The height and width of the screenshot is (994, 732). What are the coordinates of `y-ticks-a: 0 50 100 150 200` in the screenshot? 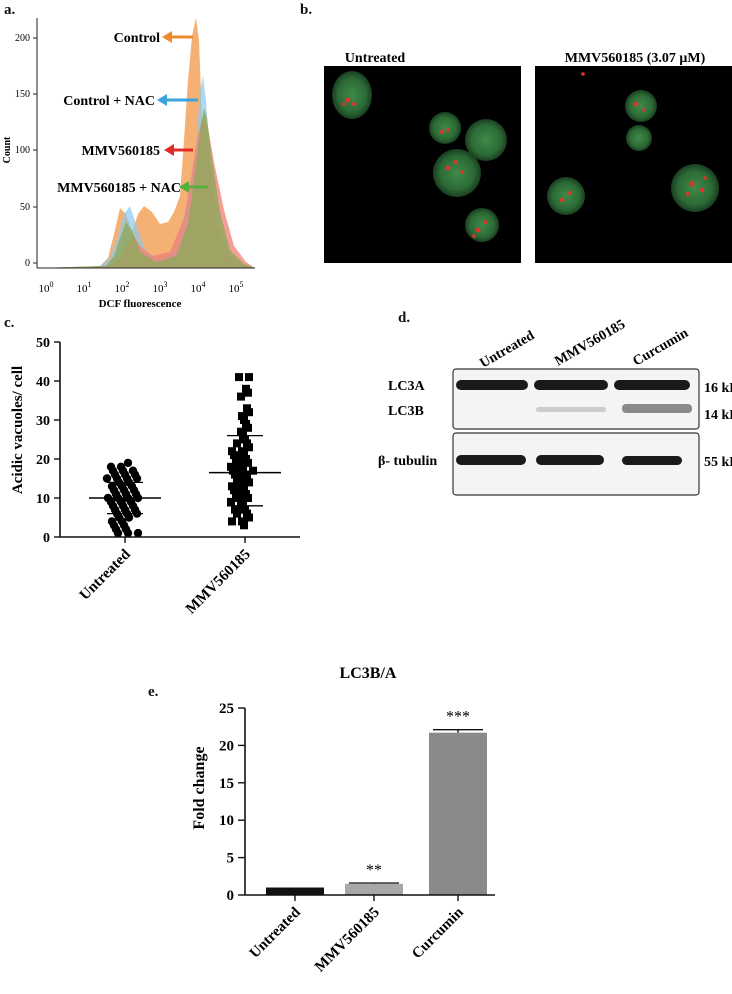 It's located at (26, 151).